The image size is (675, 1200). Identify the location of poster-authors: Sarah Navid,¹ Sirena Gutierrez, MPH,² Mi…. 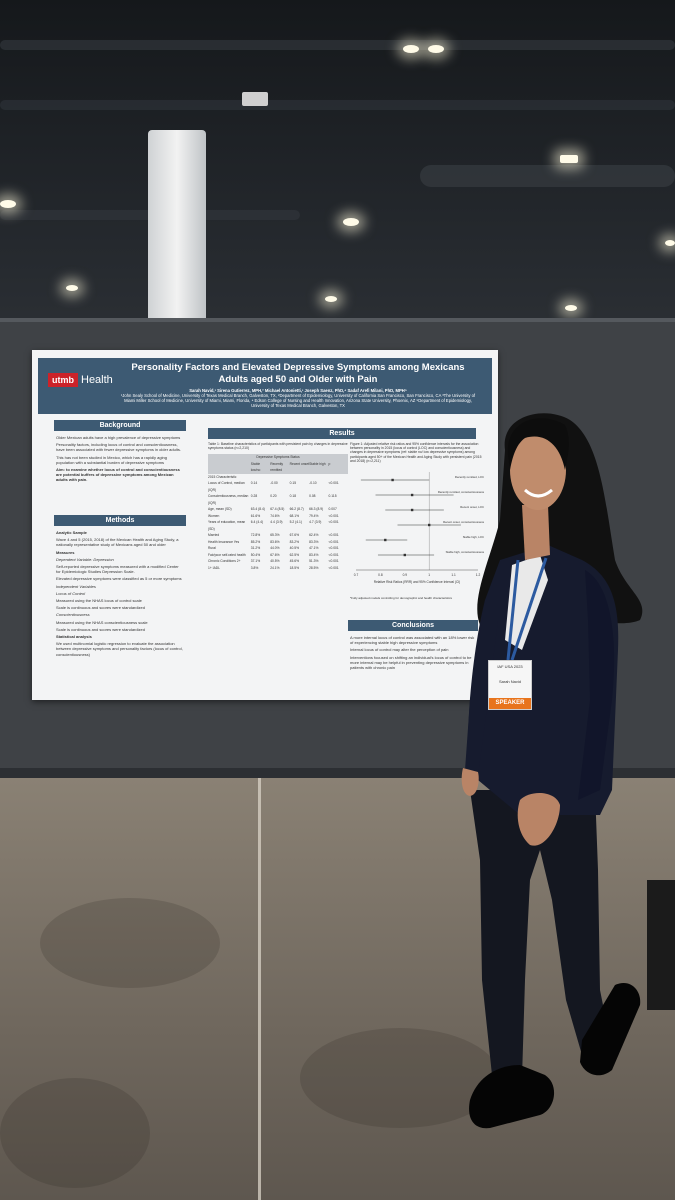
(298, 398).